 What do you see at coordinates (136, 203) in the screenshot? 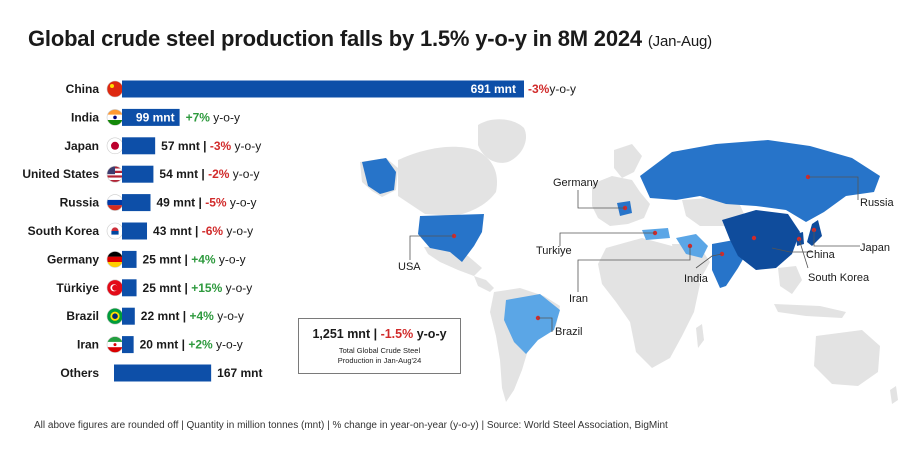
I see `bar-russia` at bounding box center [136, 203].